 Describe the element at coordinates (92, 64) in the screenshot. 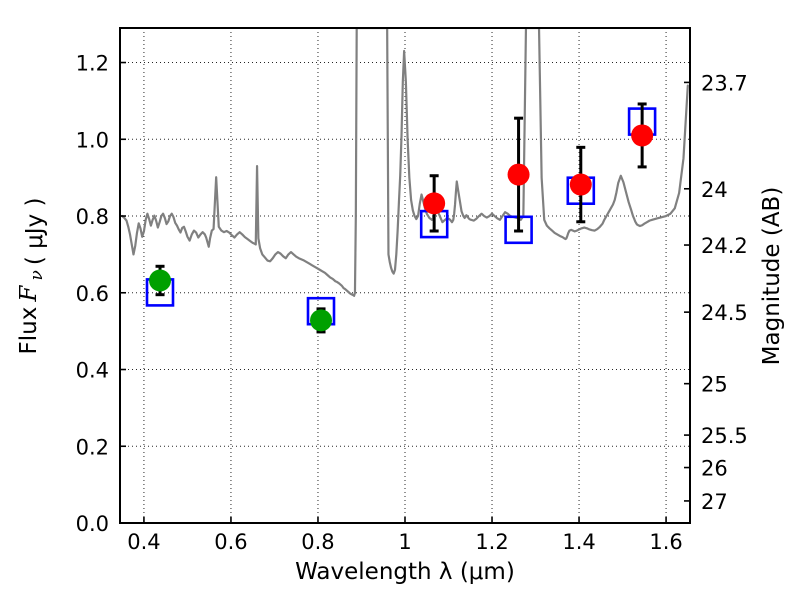

I see `y-left-tick-label: 1.2` at that location.